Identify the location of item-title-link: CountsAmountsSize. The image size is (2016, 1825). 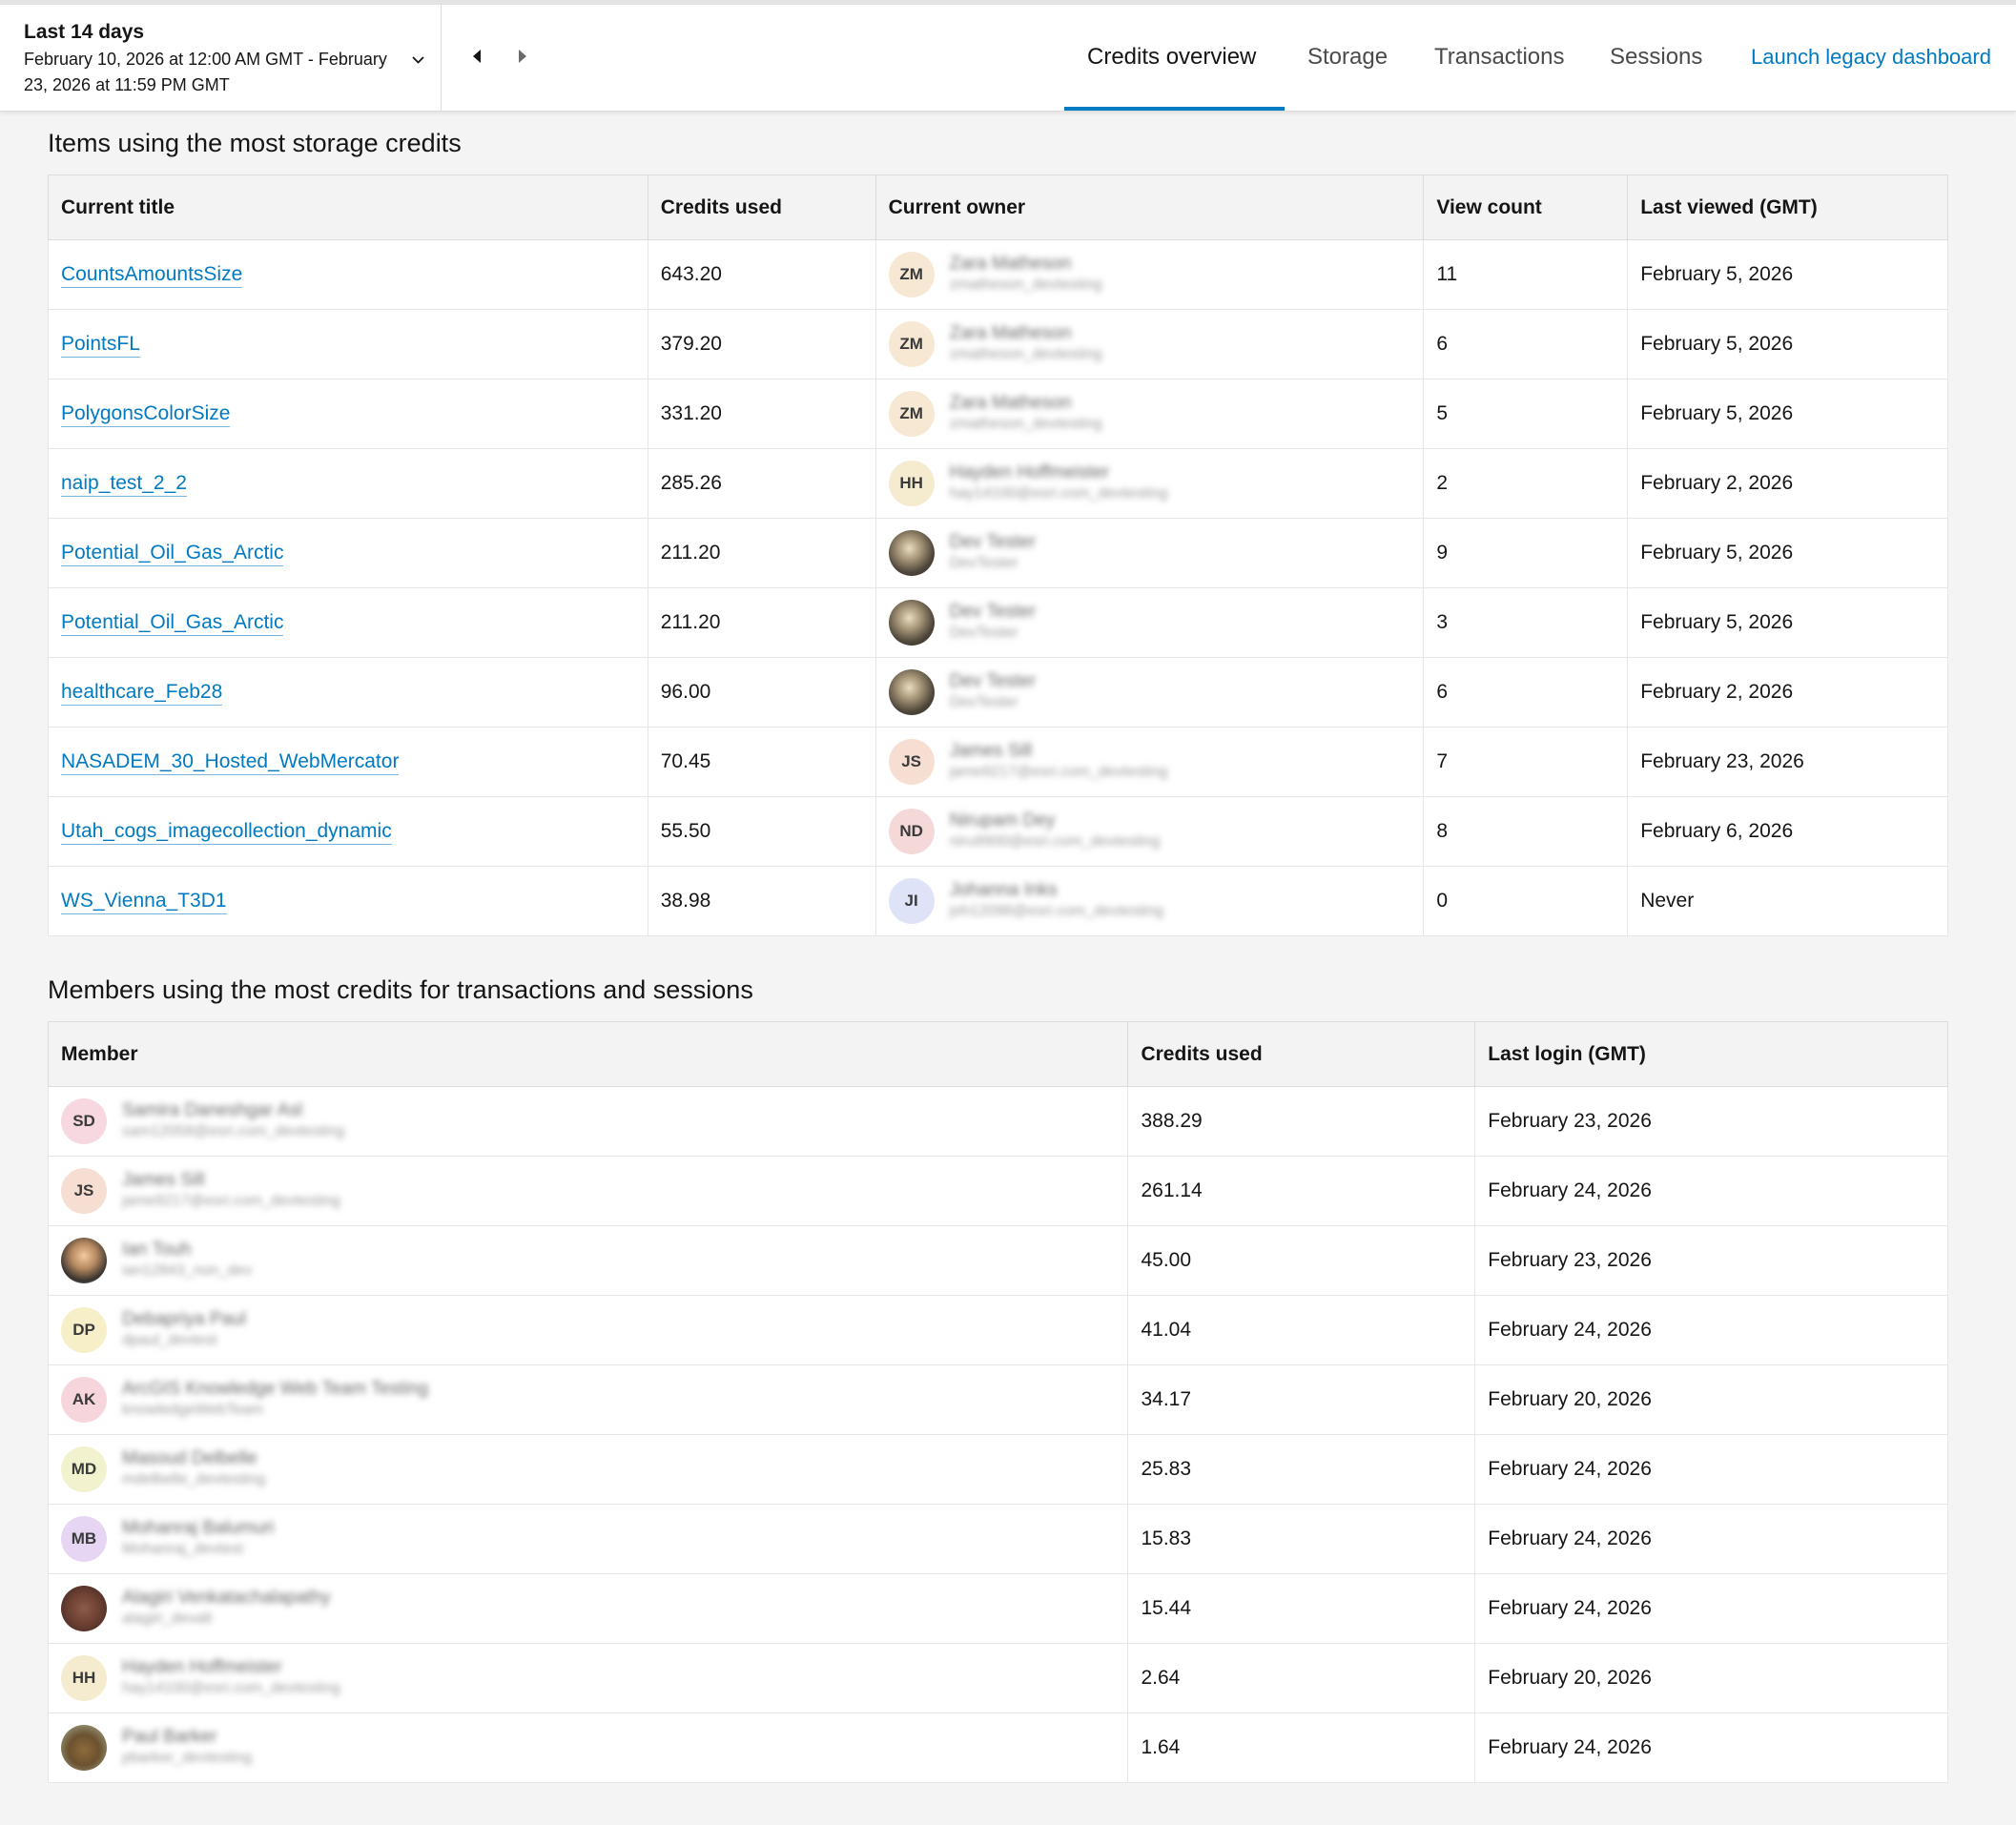
(152, 275).